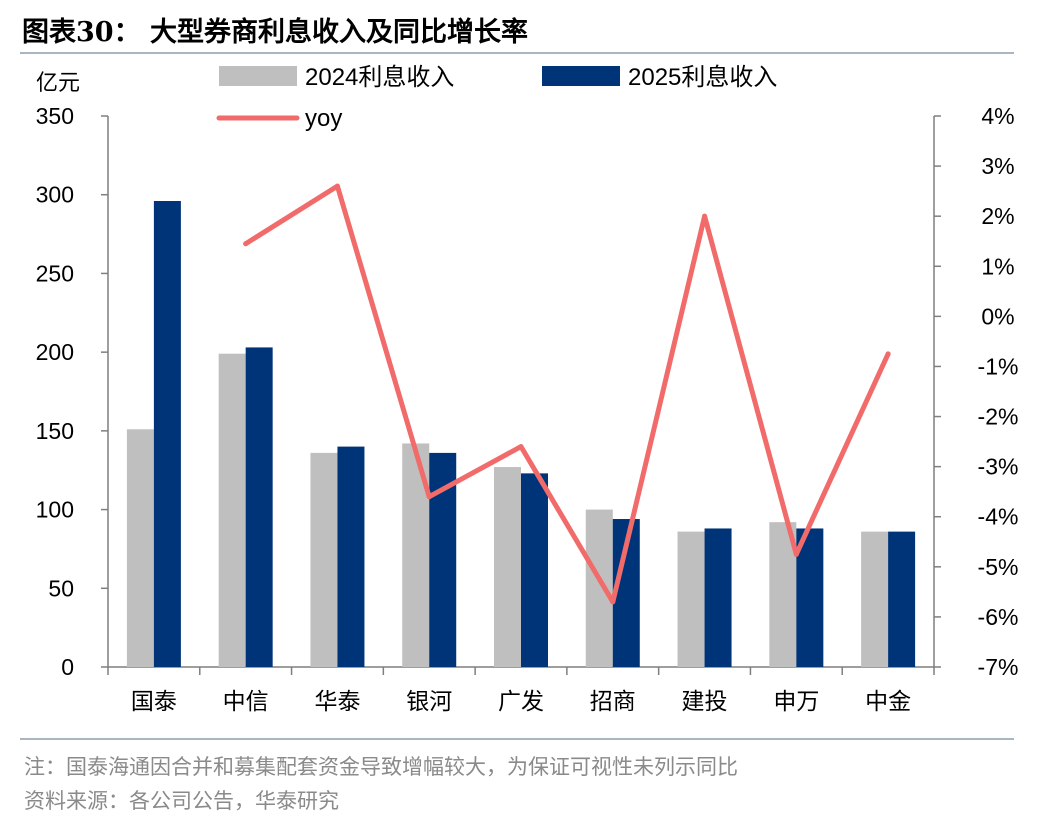  What do you see at coordinates (888, 702) in the screenshot?
I see `category-label: 中金` at bounding box center [888, 702].